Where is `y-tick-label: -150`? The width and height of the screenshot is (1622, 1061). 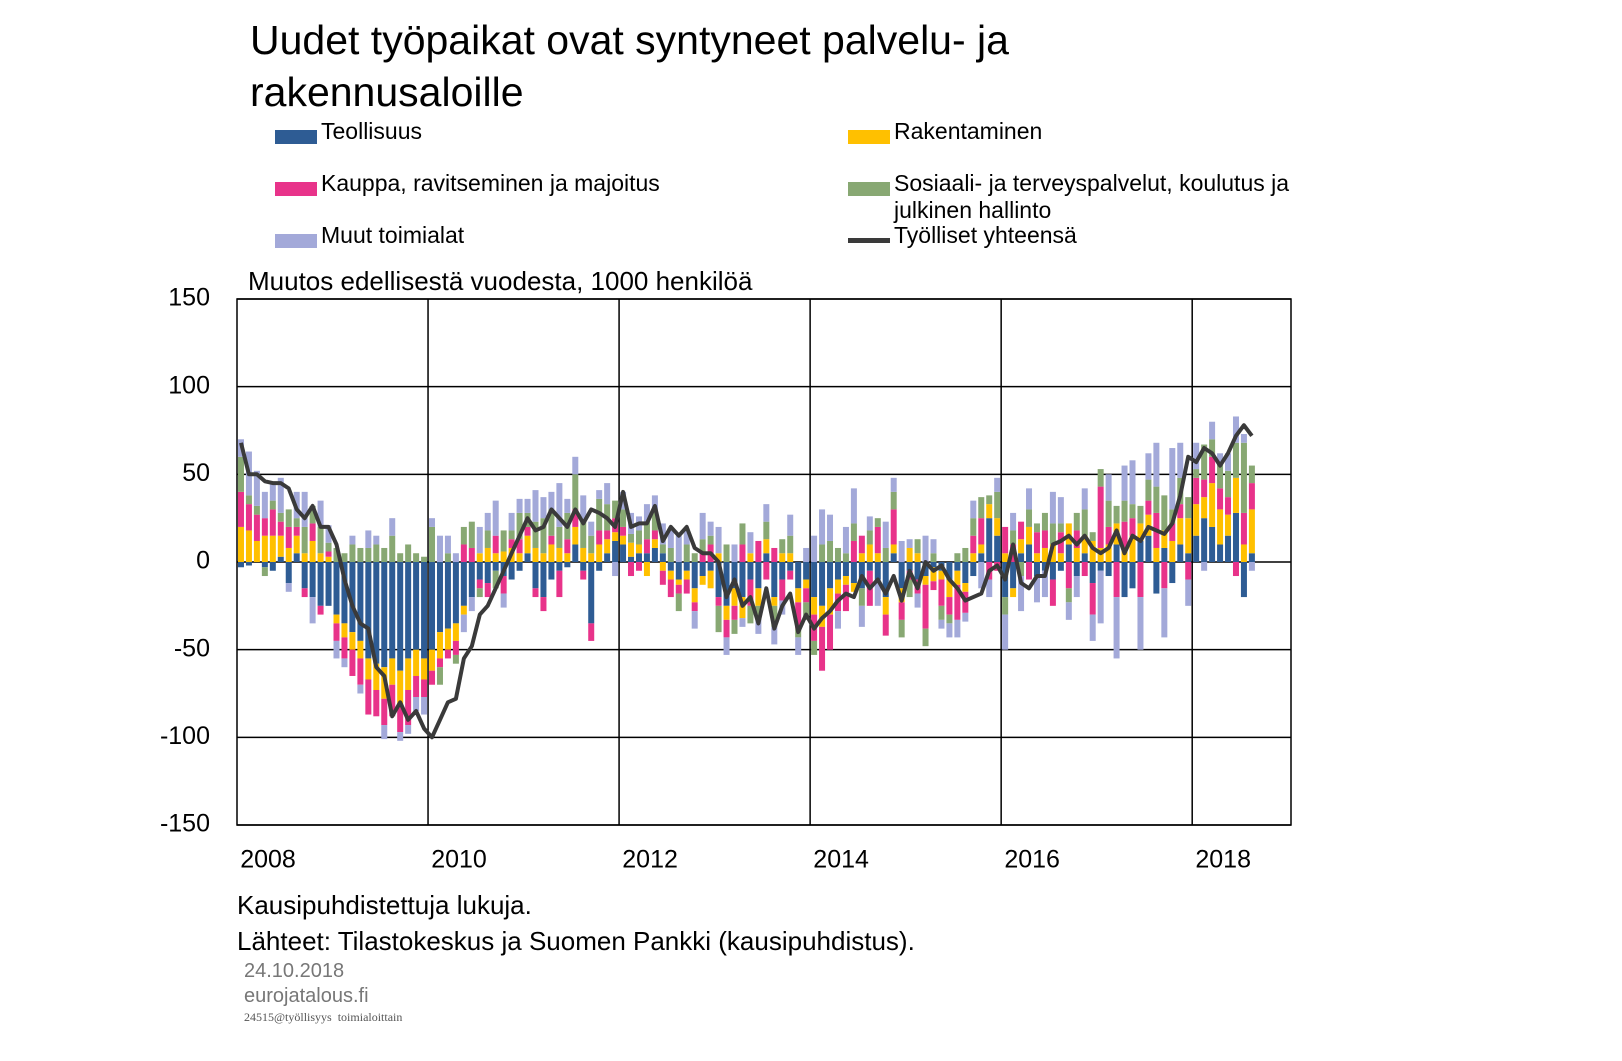 y-tick-label: -150 is located at coordinates (185, 824).